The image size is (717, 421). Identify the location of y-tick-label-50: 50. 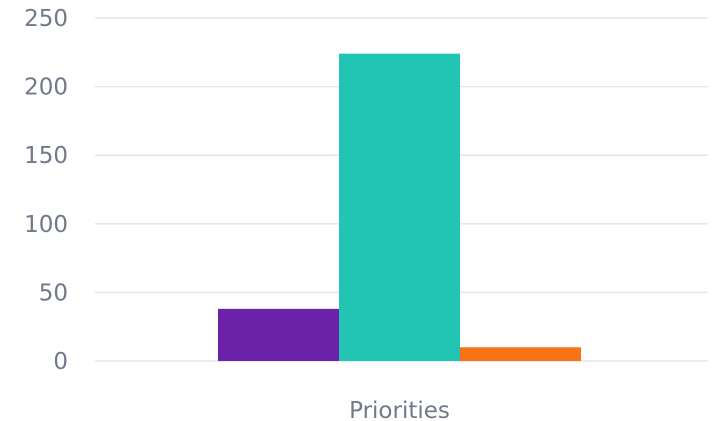
(53, 293).